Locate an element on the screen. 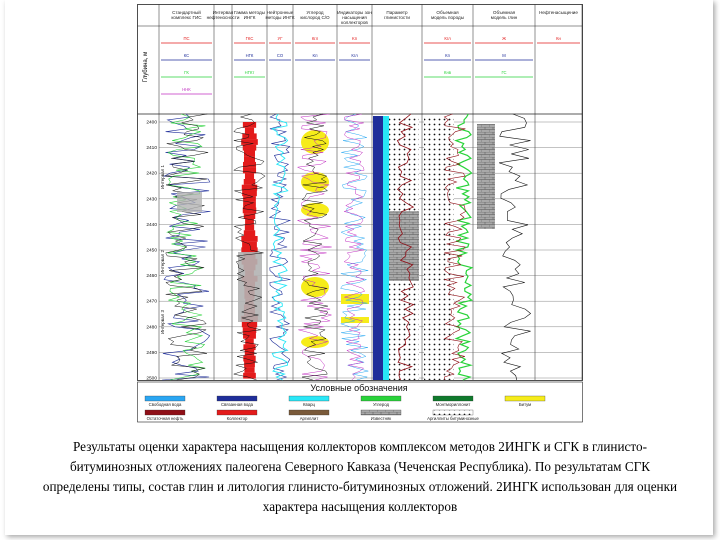 This screenshot has width=720, height=540. track-header-7: Параметр глинистости is located at coordinates (397, 15).